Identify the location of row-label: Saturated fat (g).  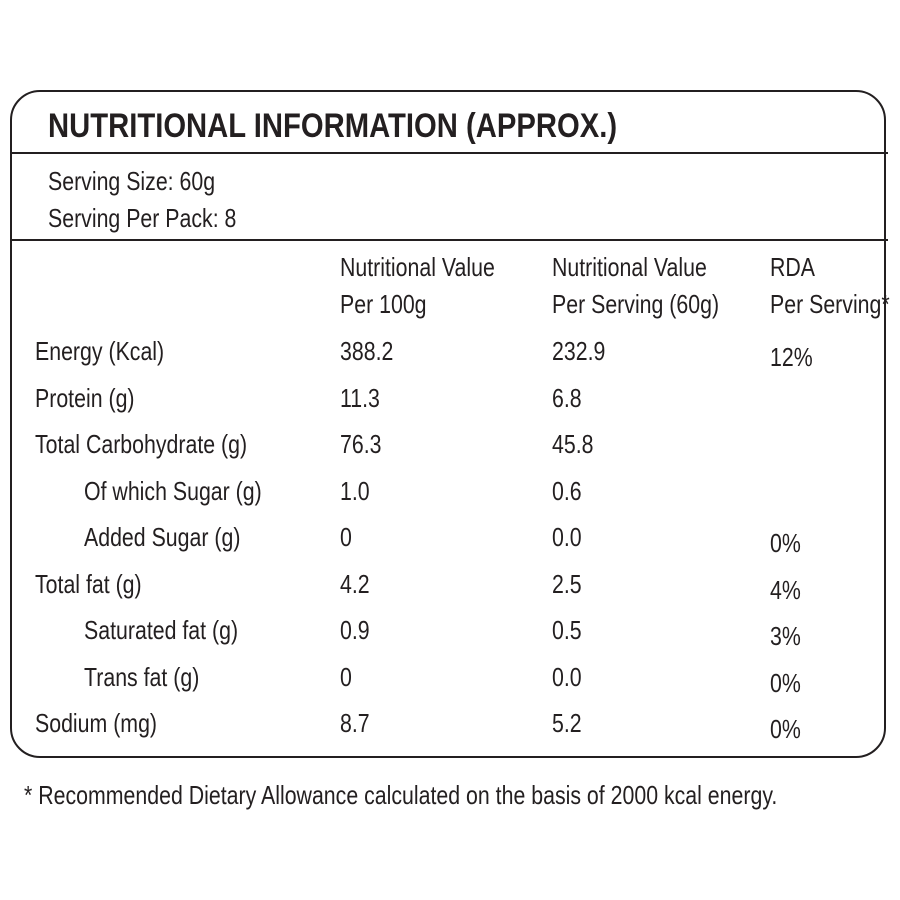
(161, 630).